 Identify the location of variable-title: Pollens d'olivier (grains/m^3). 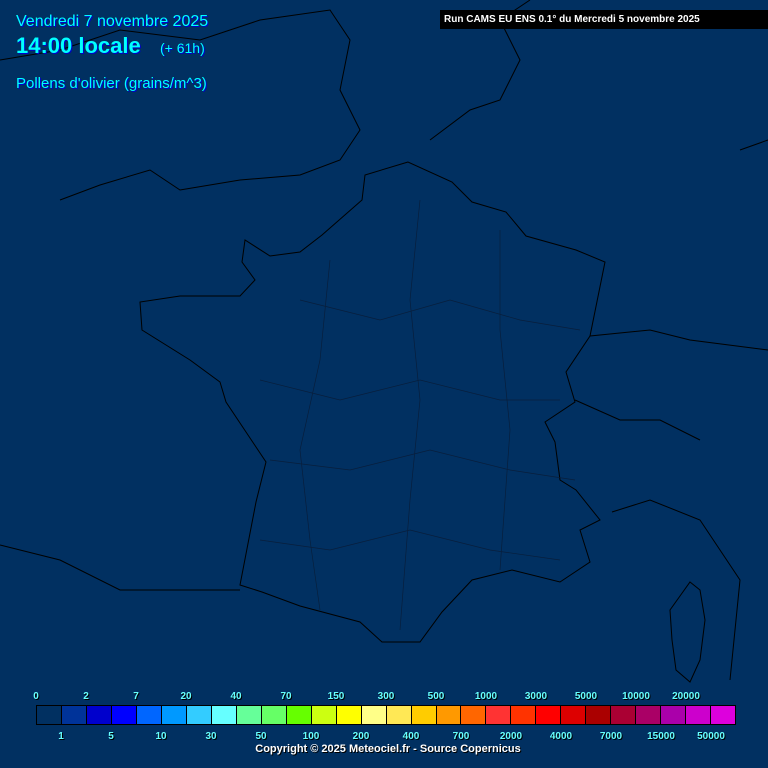
(111, 83).